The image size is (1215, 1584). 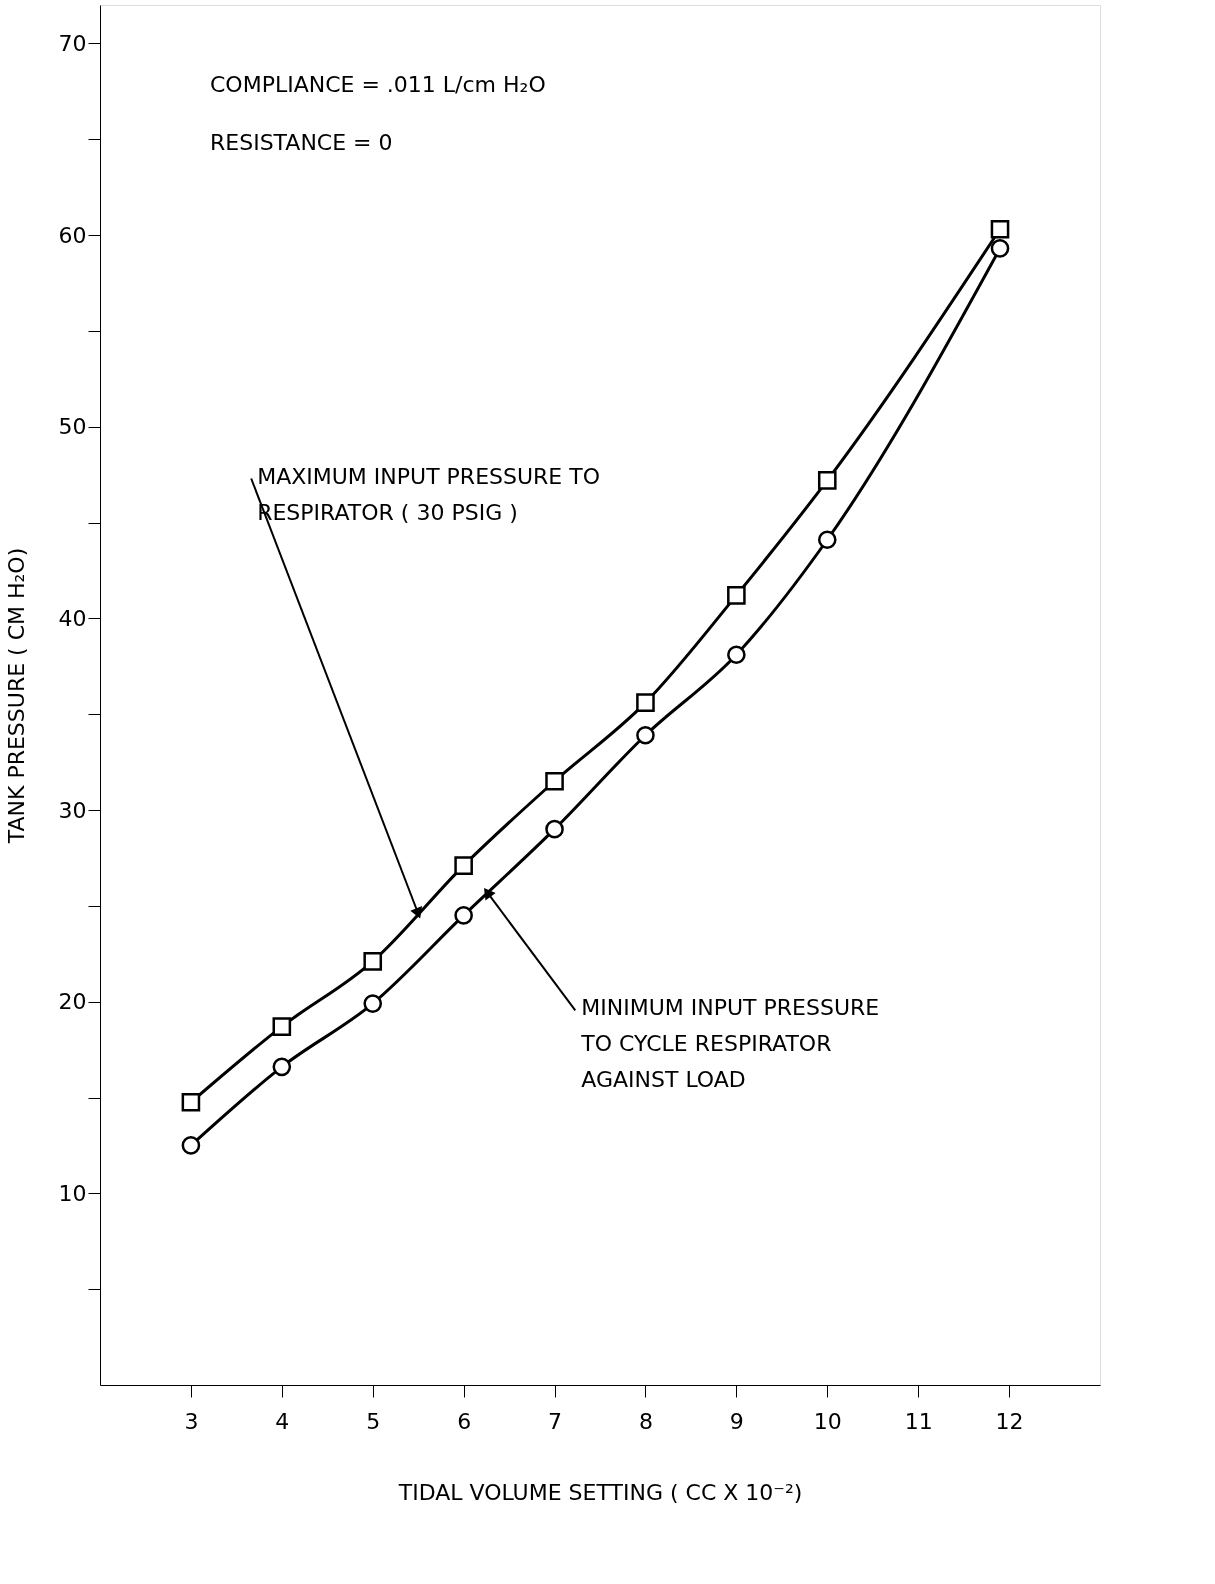 What do you see at coordinates (282, 1421) in the screenshot?
I see `x-tick-label: 4` at bounding box center [282, 1421].